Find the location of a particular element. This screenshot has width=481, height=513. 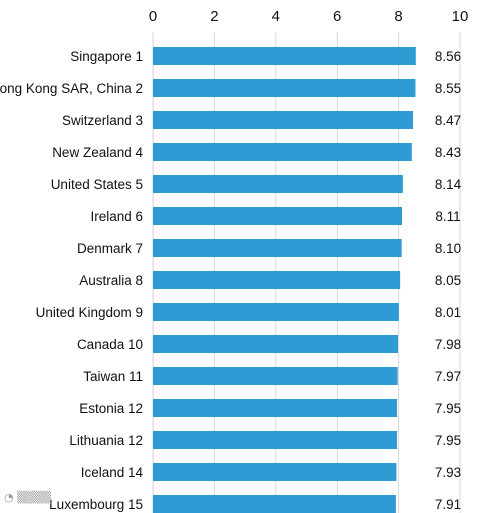

value-label: 8.01 is located at coordinates (448, 312).